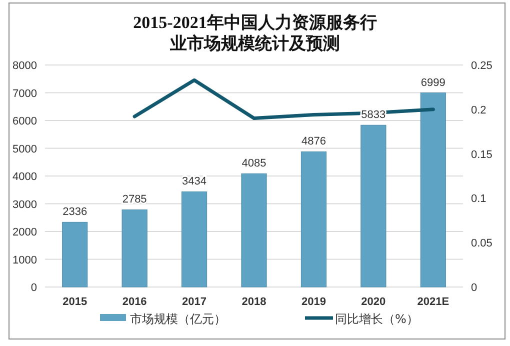 Image resolution: width=510 pixels, height=346 pixels. I want to click on data-label: 3434, so click(194, 182).